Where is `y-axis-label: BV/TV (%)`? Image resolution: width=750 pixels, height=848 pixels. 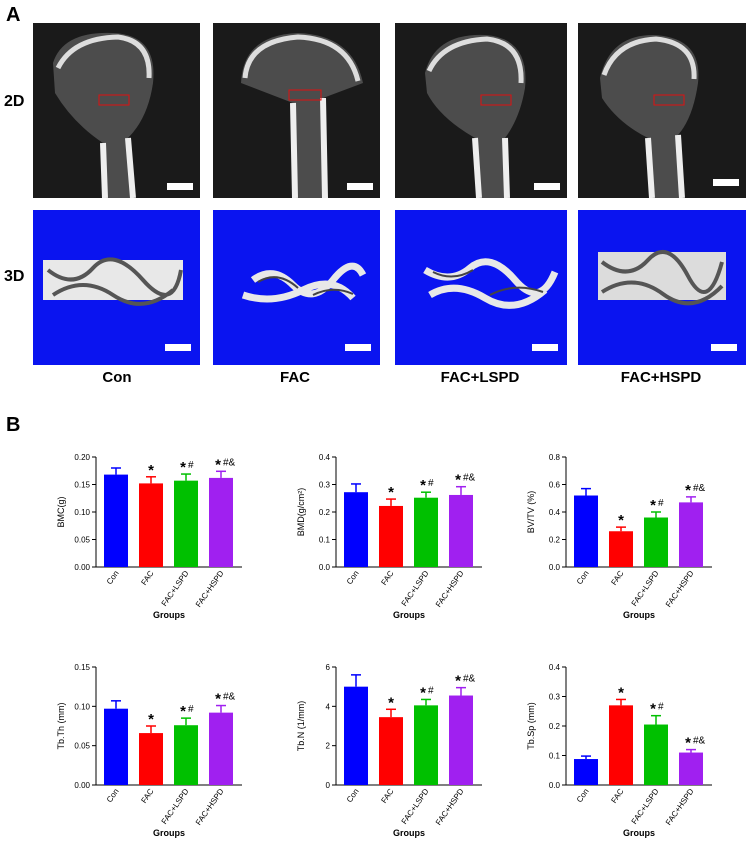
y-axis-label: BV/TV (%) is located at coordinates (531, 512).